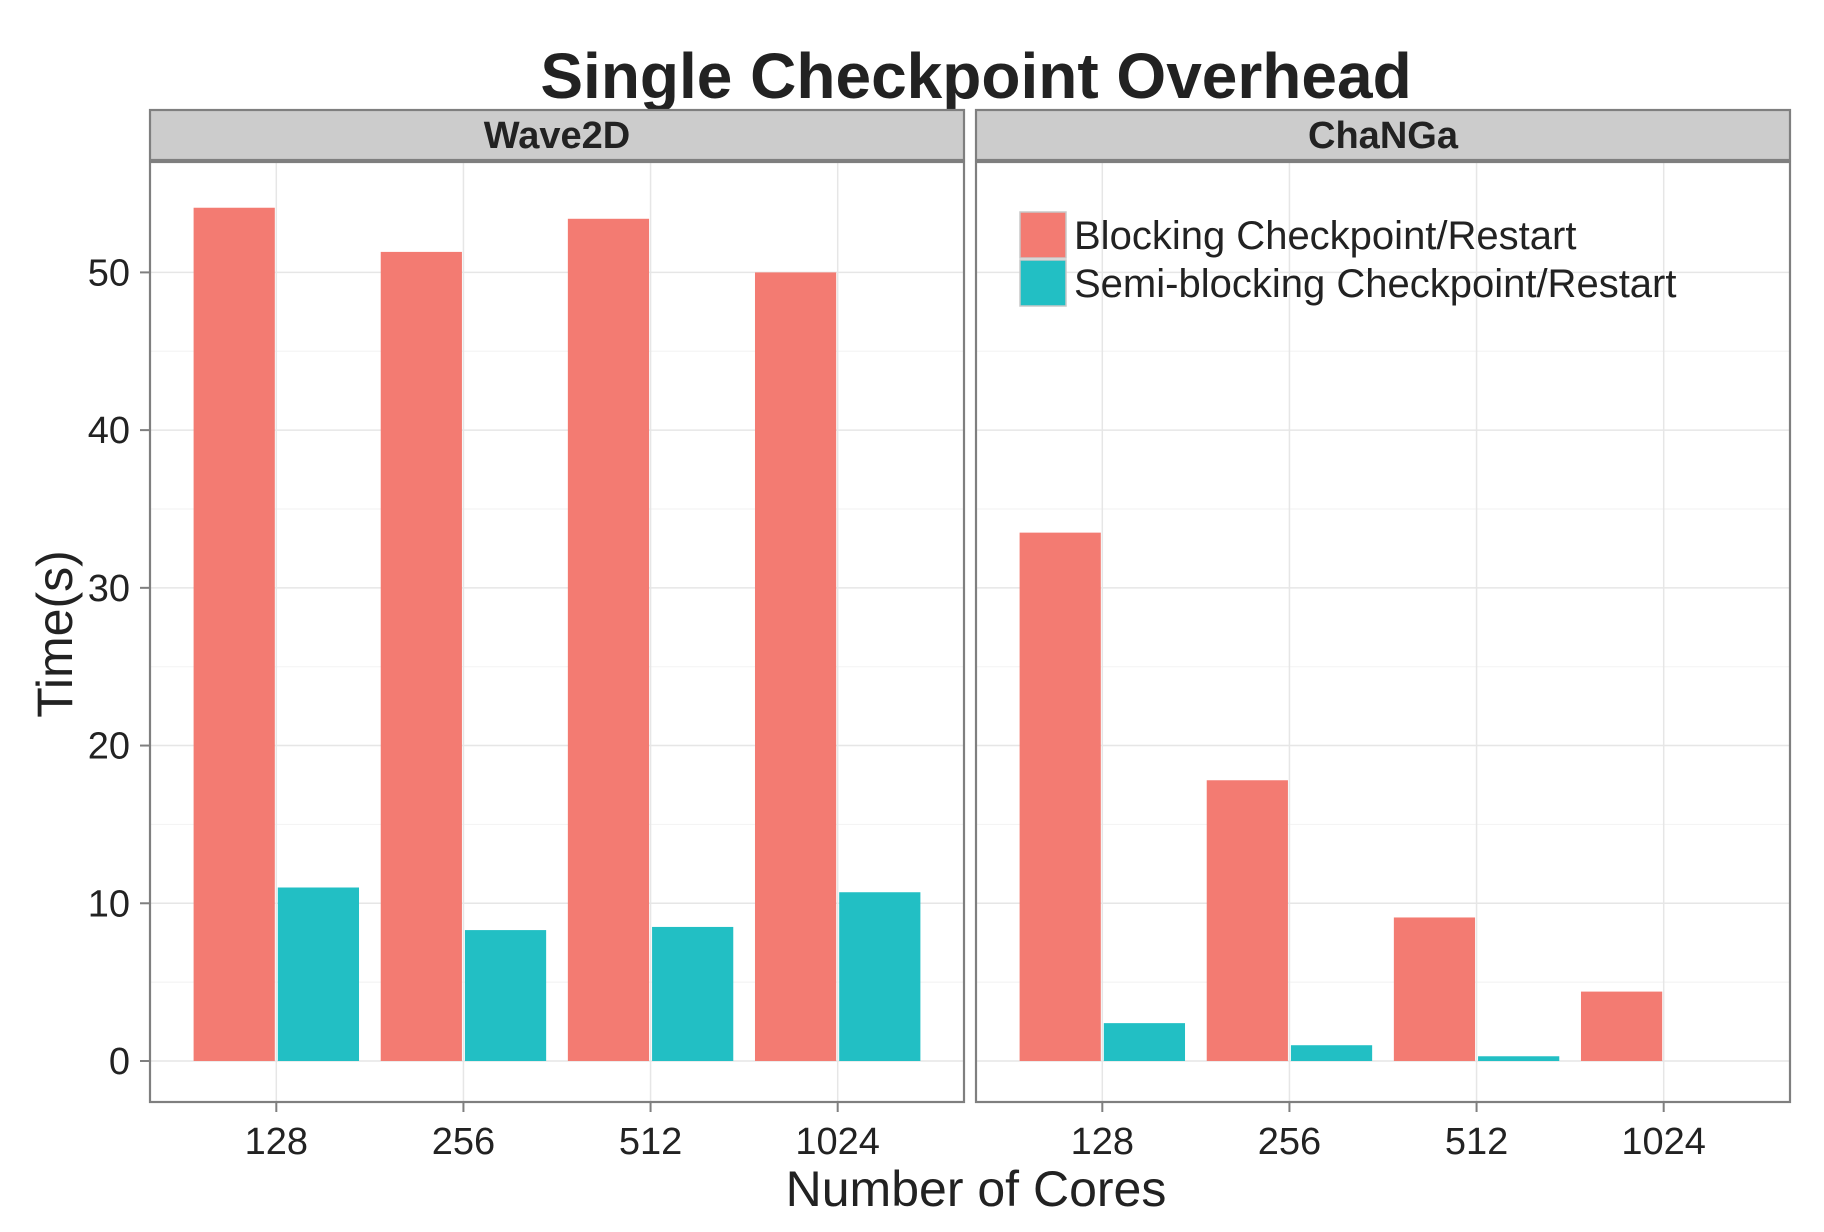  I want to click on legend-item: Blocking Checkpoint/Restart, so click(1297, 235).